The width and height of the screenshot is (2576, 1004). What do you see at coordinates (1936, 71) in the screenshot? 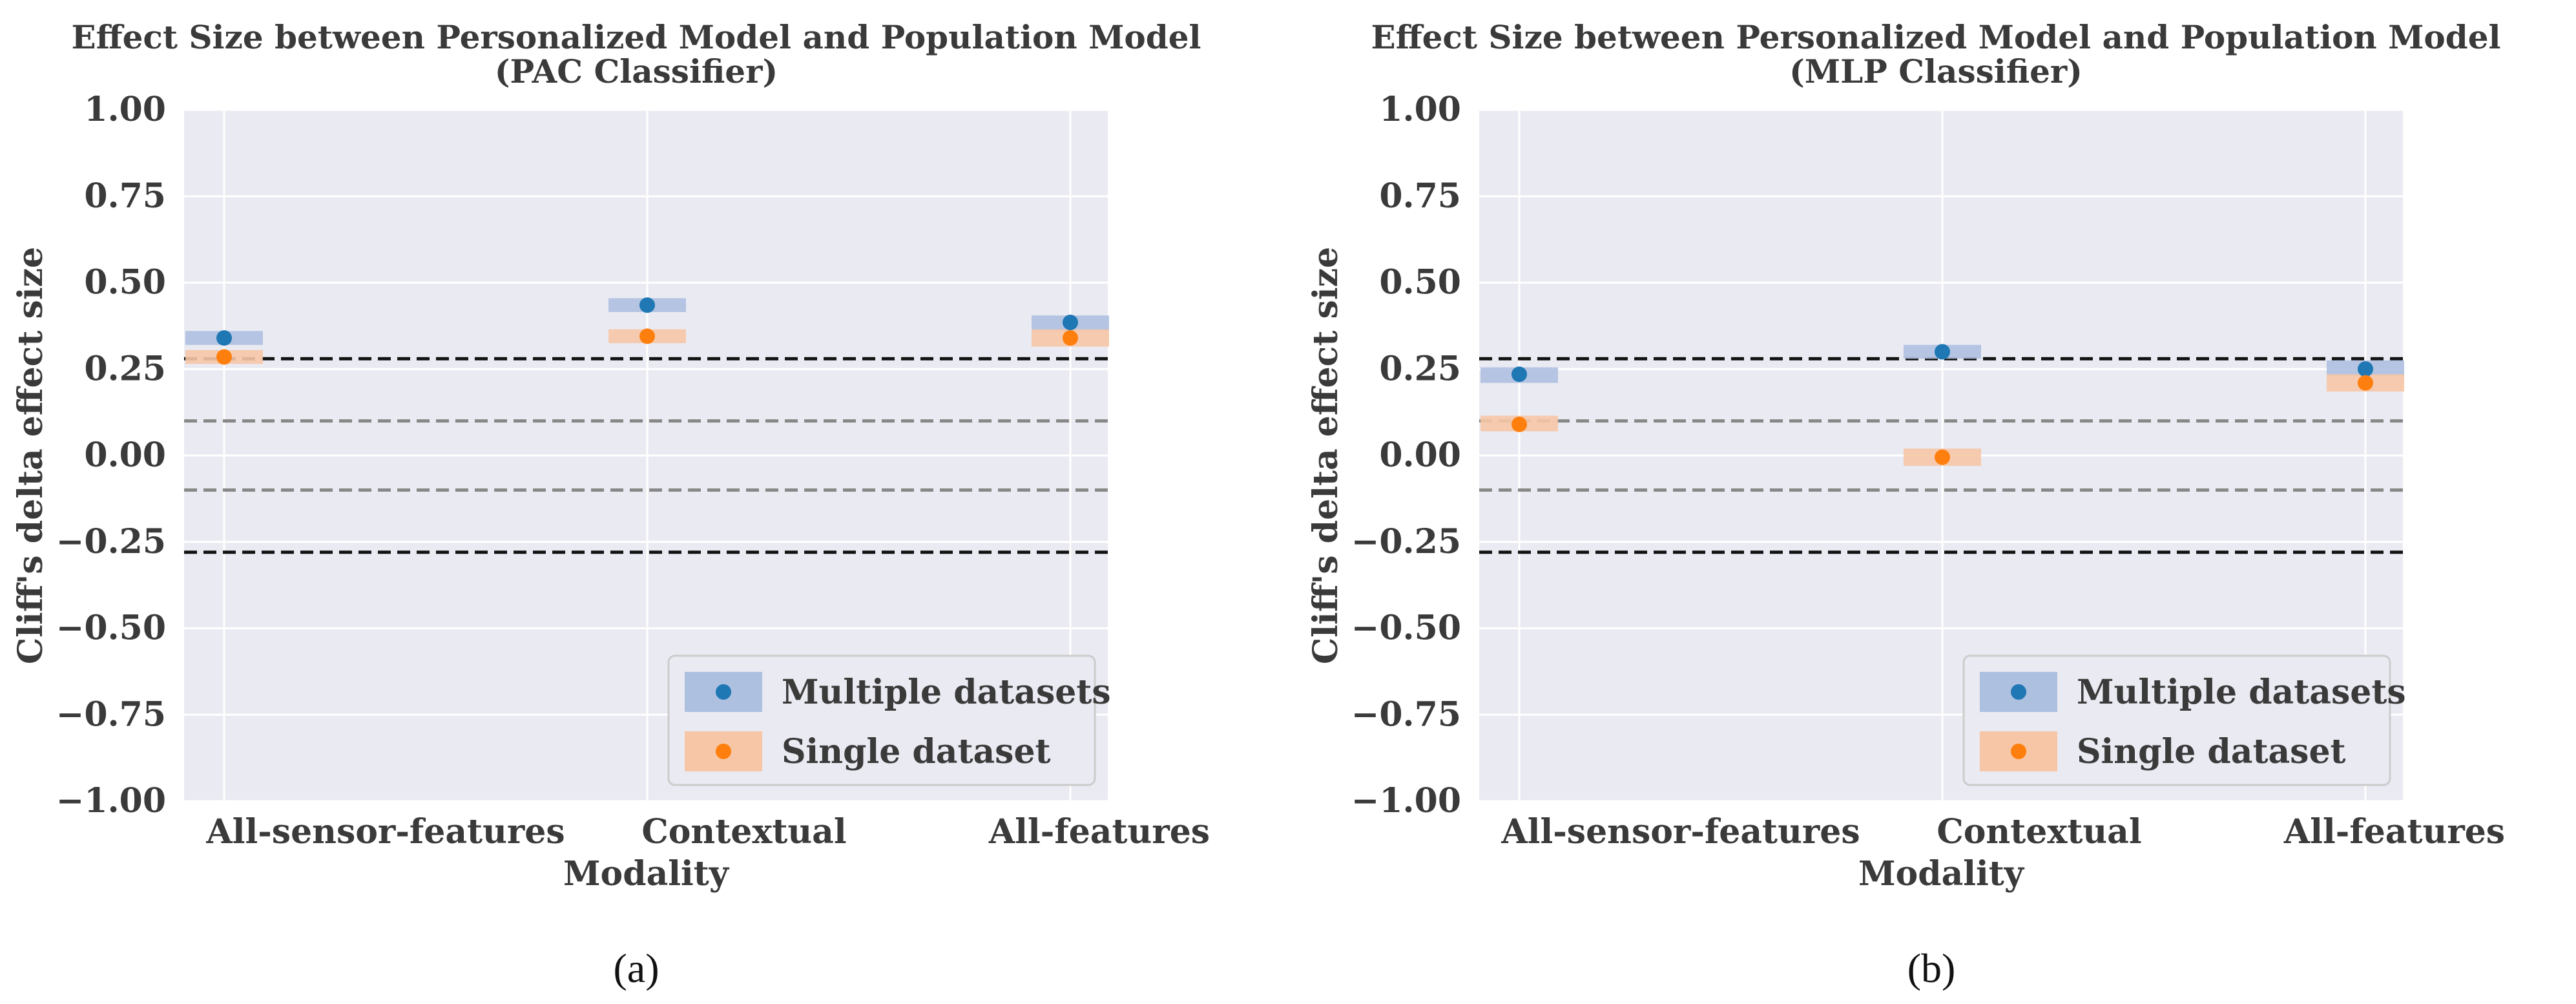
I see `chart-subtitle: (MLP Classifier)` at bounding box center [1936, 71].